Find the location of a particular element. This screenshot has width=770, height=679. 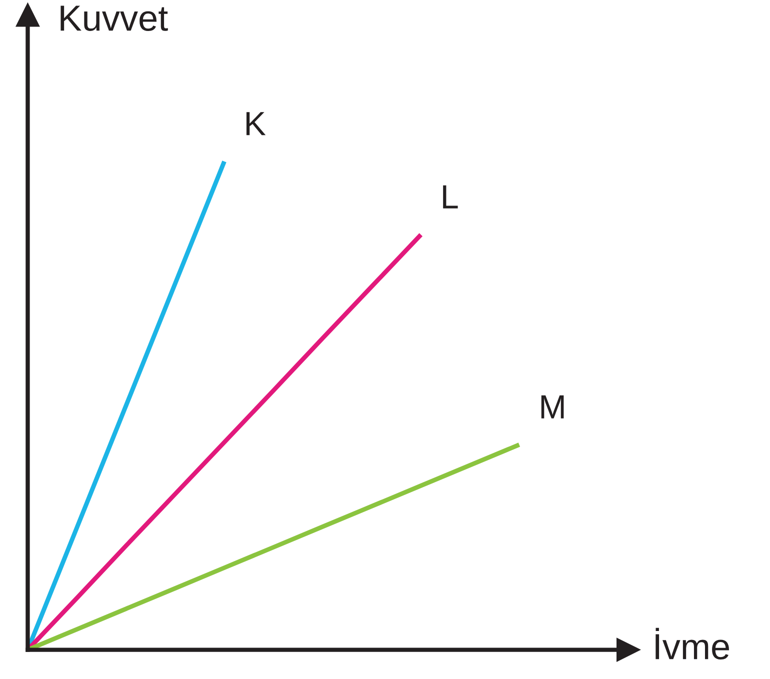

series-label: M is located at coordinates (552, 406).